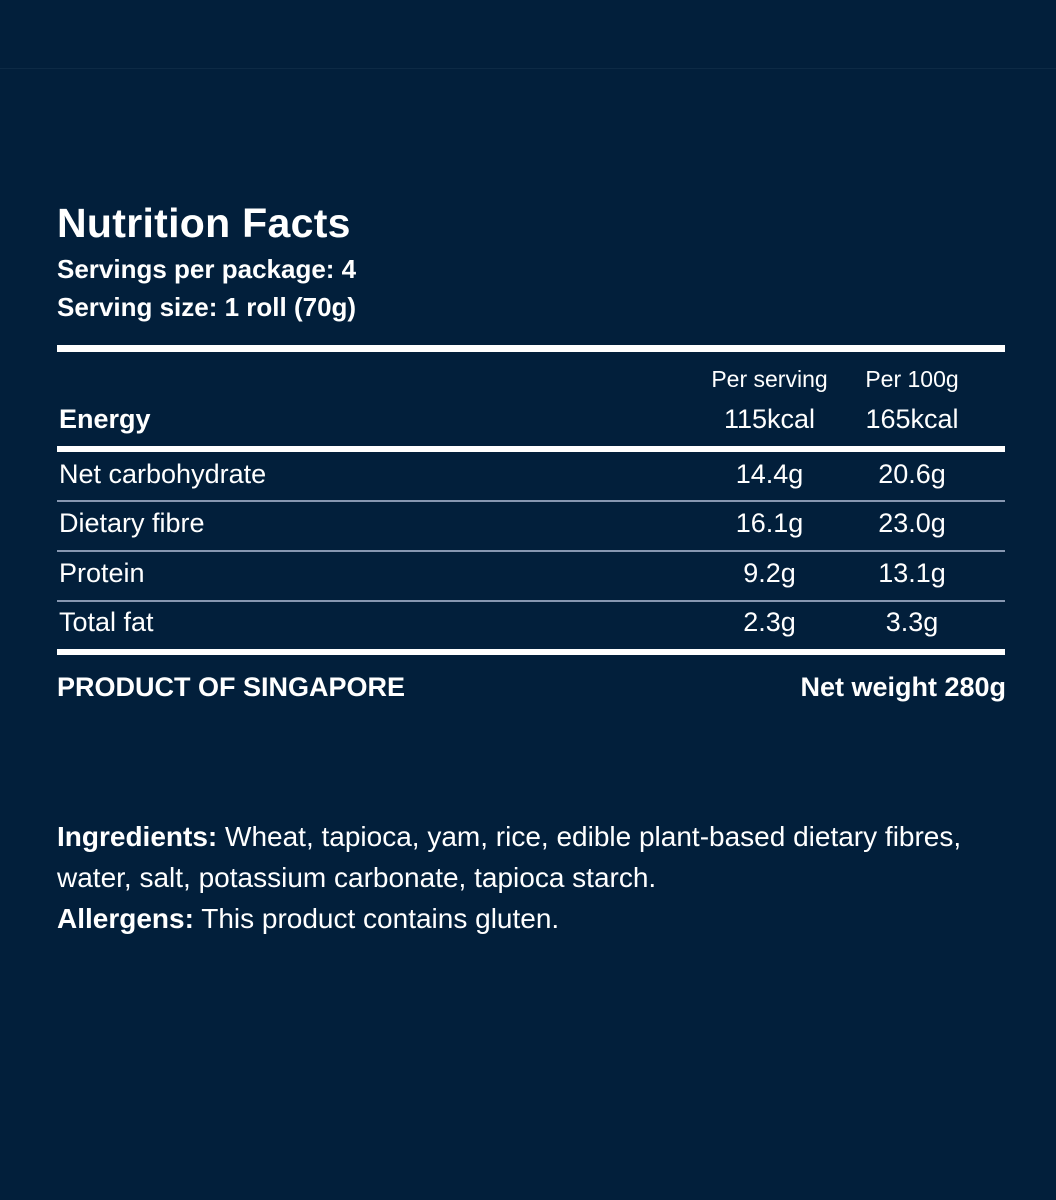 This screenshot has height=1200, width=1056. Describe the element at coordinates (207, 269) in the screenshot. I see `servings-per-package: Servings per package: 4` at that location.